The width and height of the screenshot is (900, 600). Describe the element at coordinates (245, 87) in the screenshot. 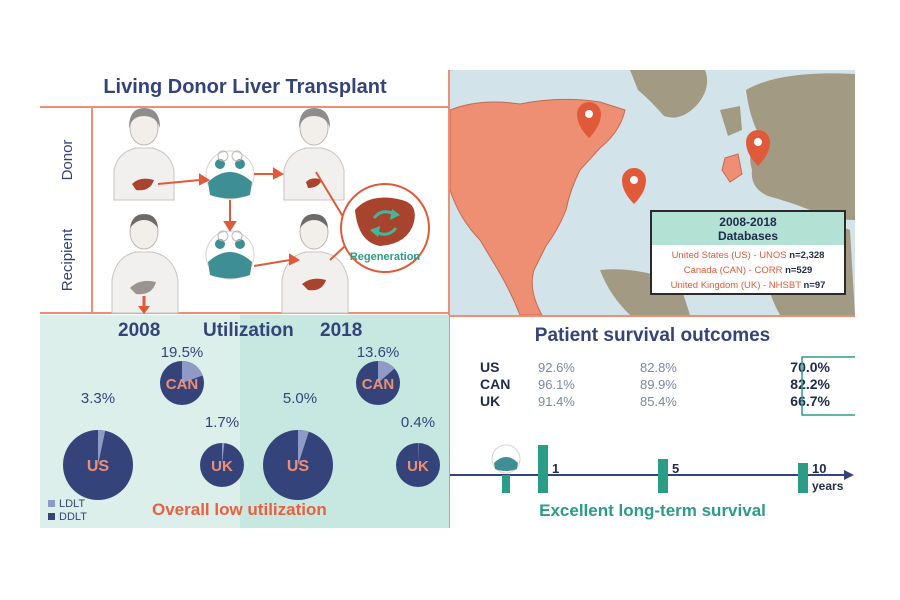

I see `ldlt-title: Living Donor Liver Transplant` at that location.